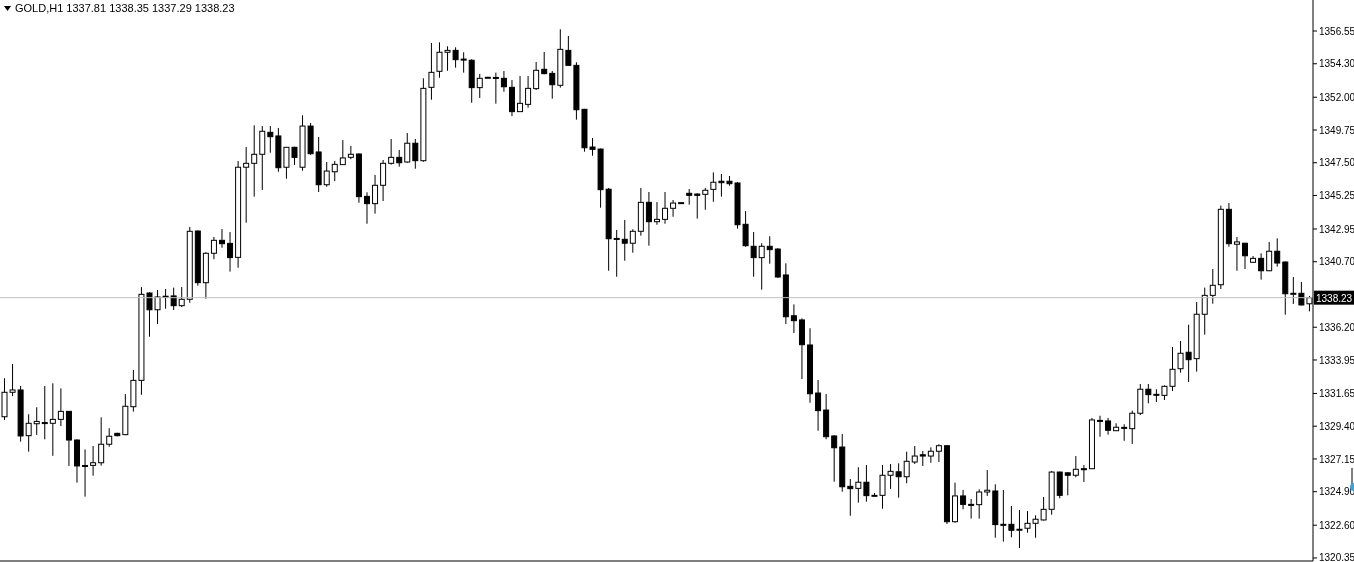  Describe the element at coordinates (1336, 97) in the screenshot. I see `y-tick-label: 1352.00` at that location.